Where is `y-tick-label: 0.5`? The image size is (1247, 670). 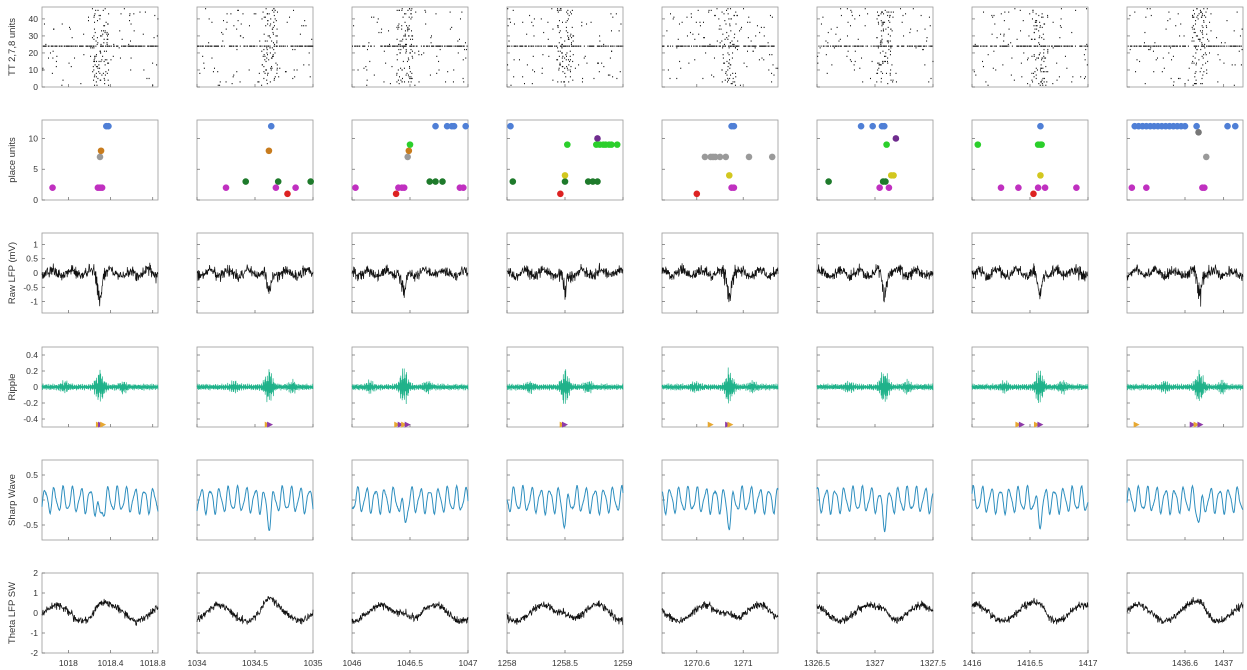 y-tick-label: 0.5 is located at coordinates (32, 475).